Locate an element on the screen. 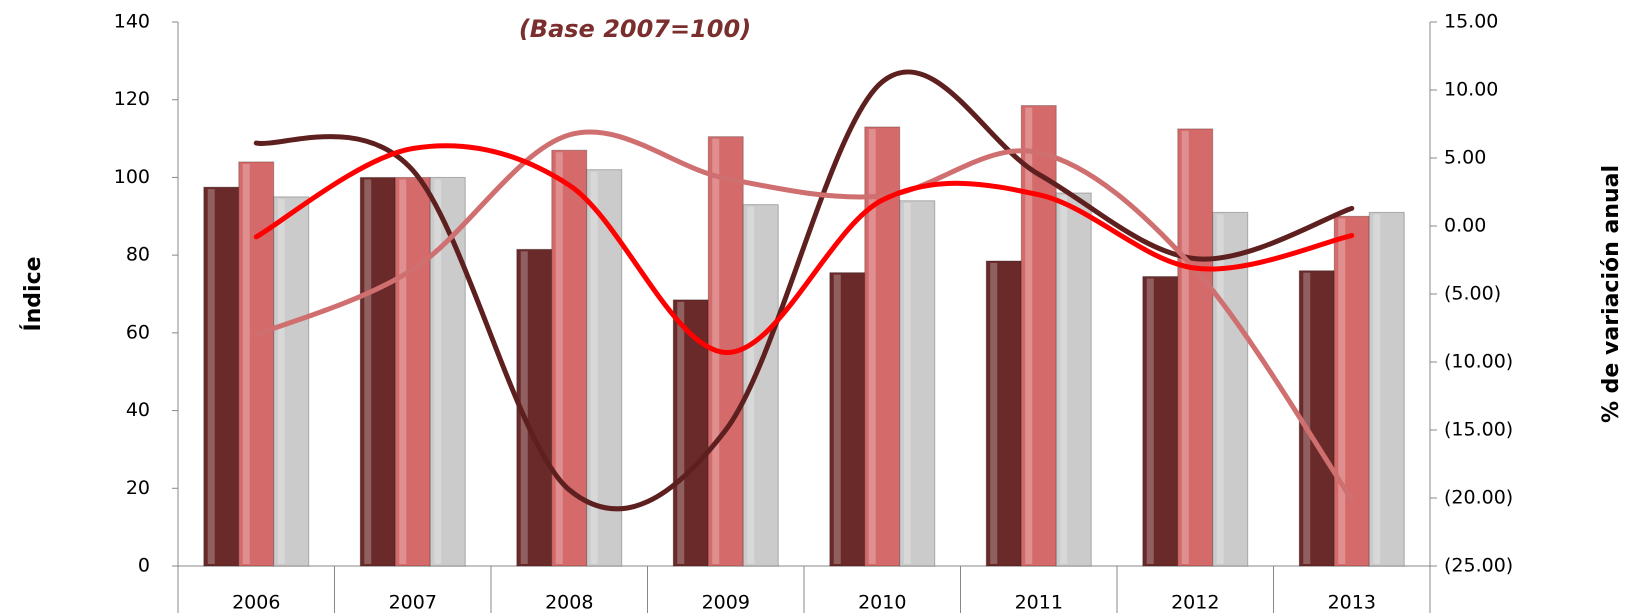 The width and height of the screenshot is (1634, 613). y-axis-title: Índice is located at coordinates (33, 293).